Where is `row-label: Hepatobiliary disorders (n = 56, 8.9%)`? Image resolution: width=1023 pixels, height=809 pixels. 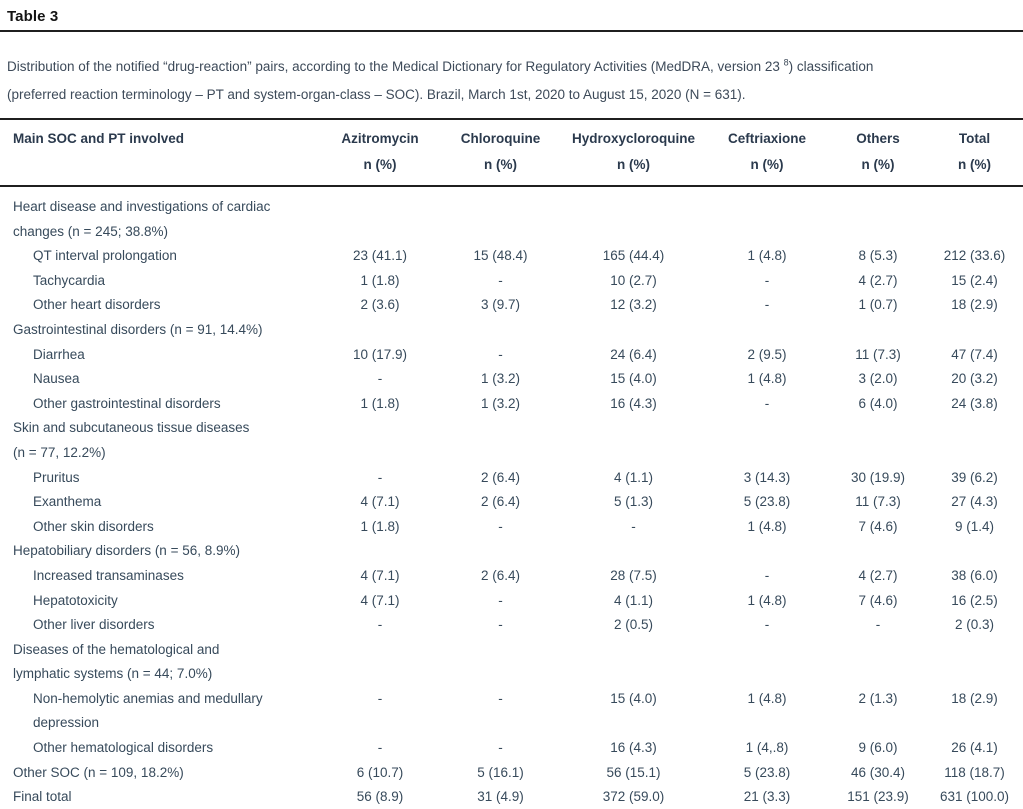 row-label: Hepatobiliary disorders (n = 56, 8.9%) is located at coordinates (126, 551).